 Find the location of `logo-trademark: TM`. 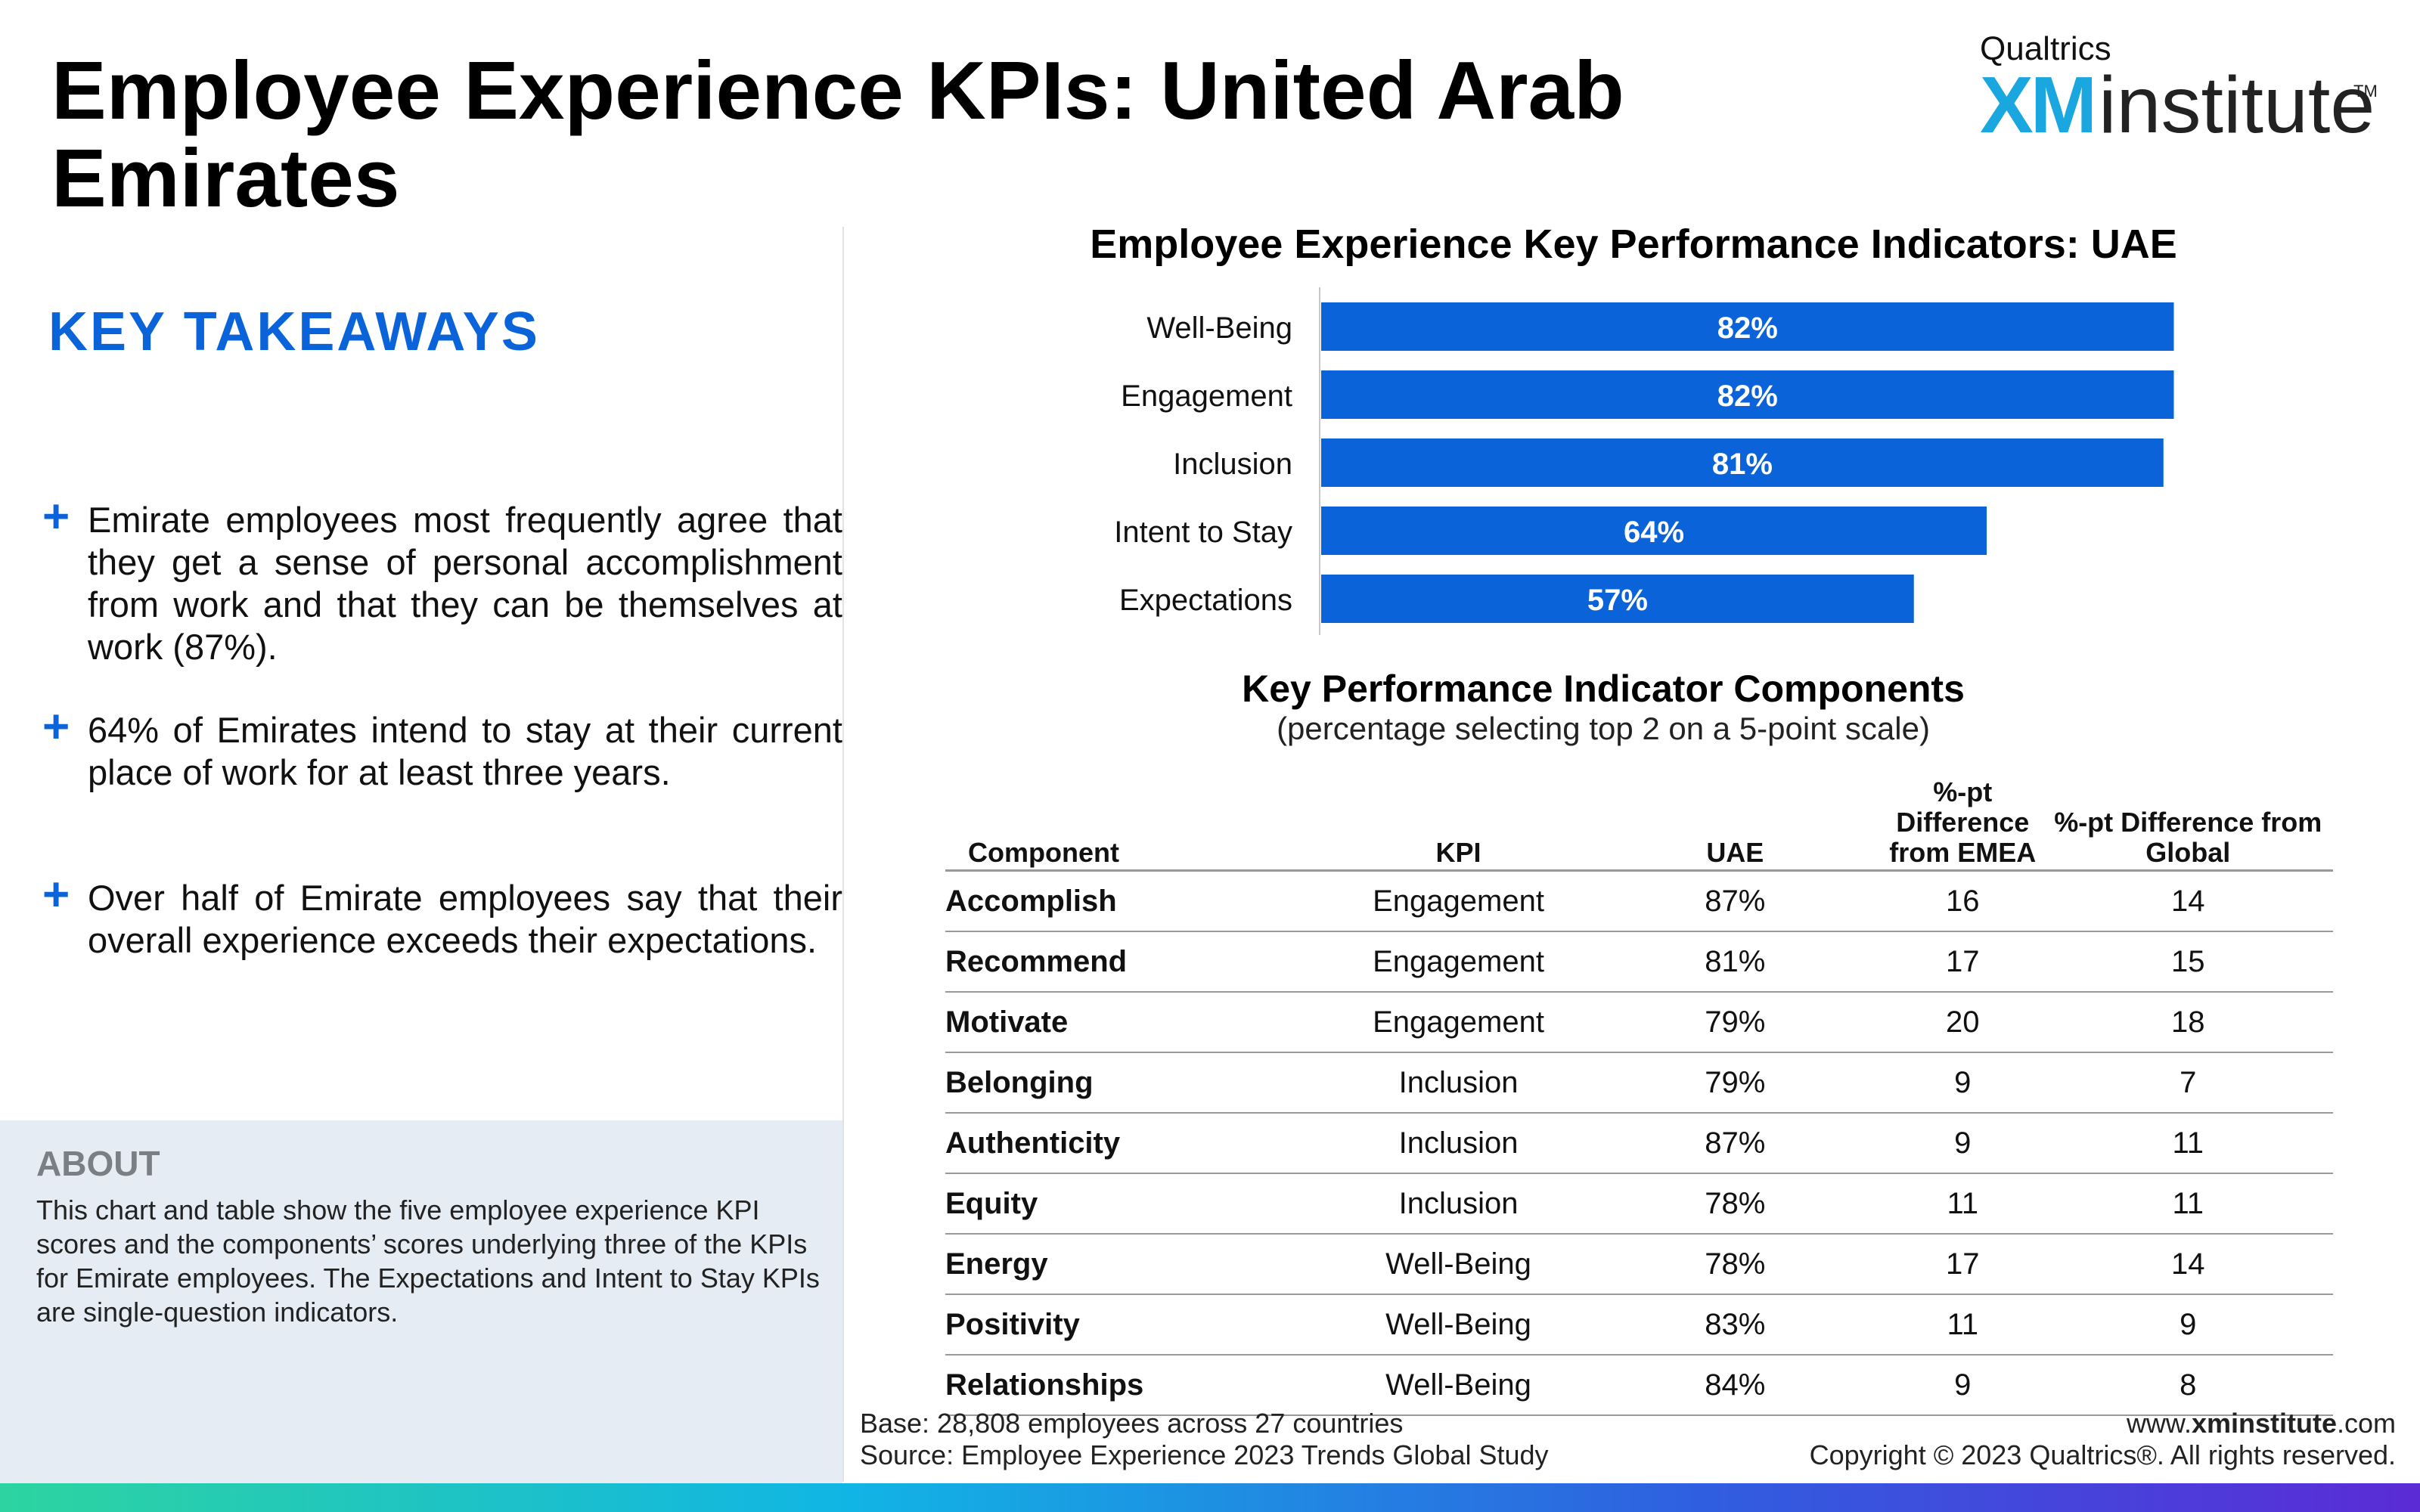

logo-trademark: TM is located at coordinates (2365, 91).